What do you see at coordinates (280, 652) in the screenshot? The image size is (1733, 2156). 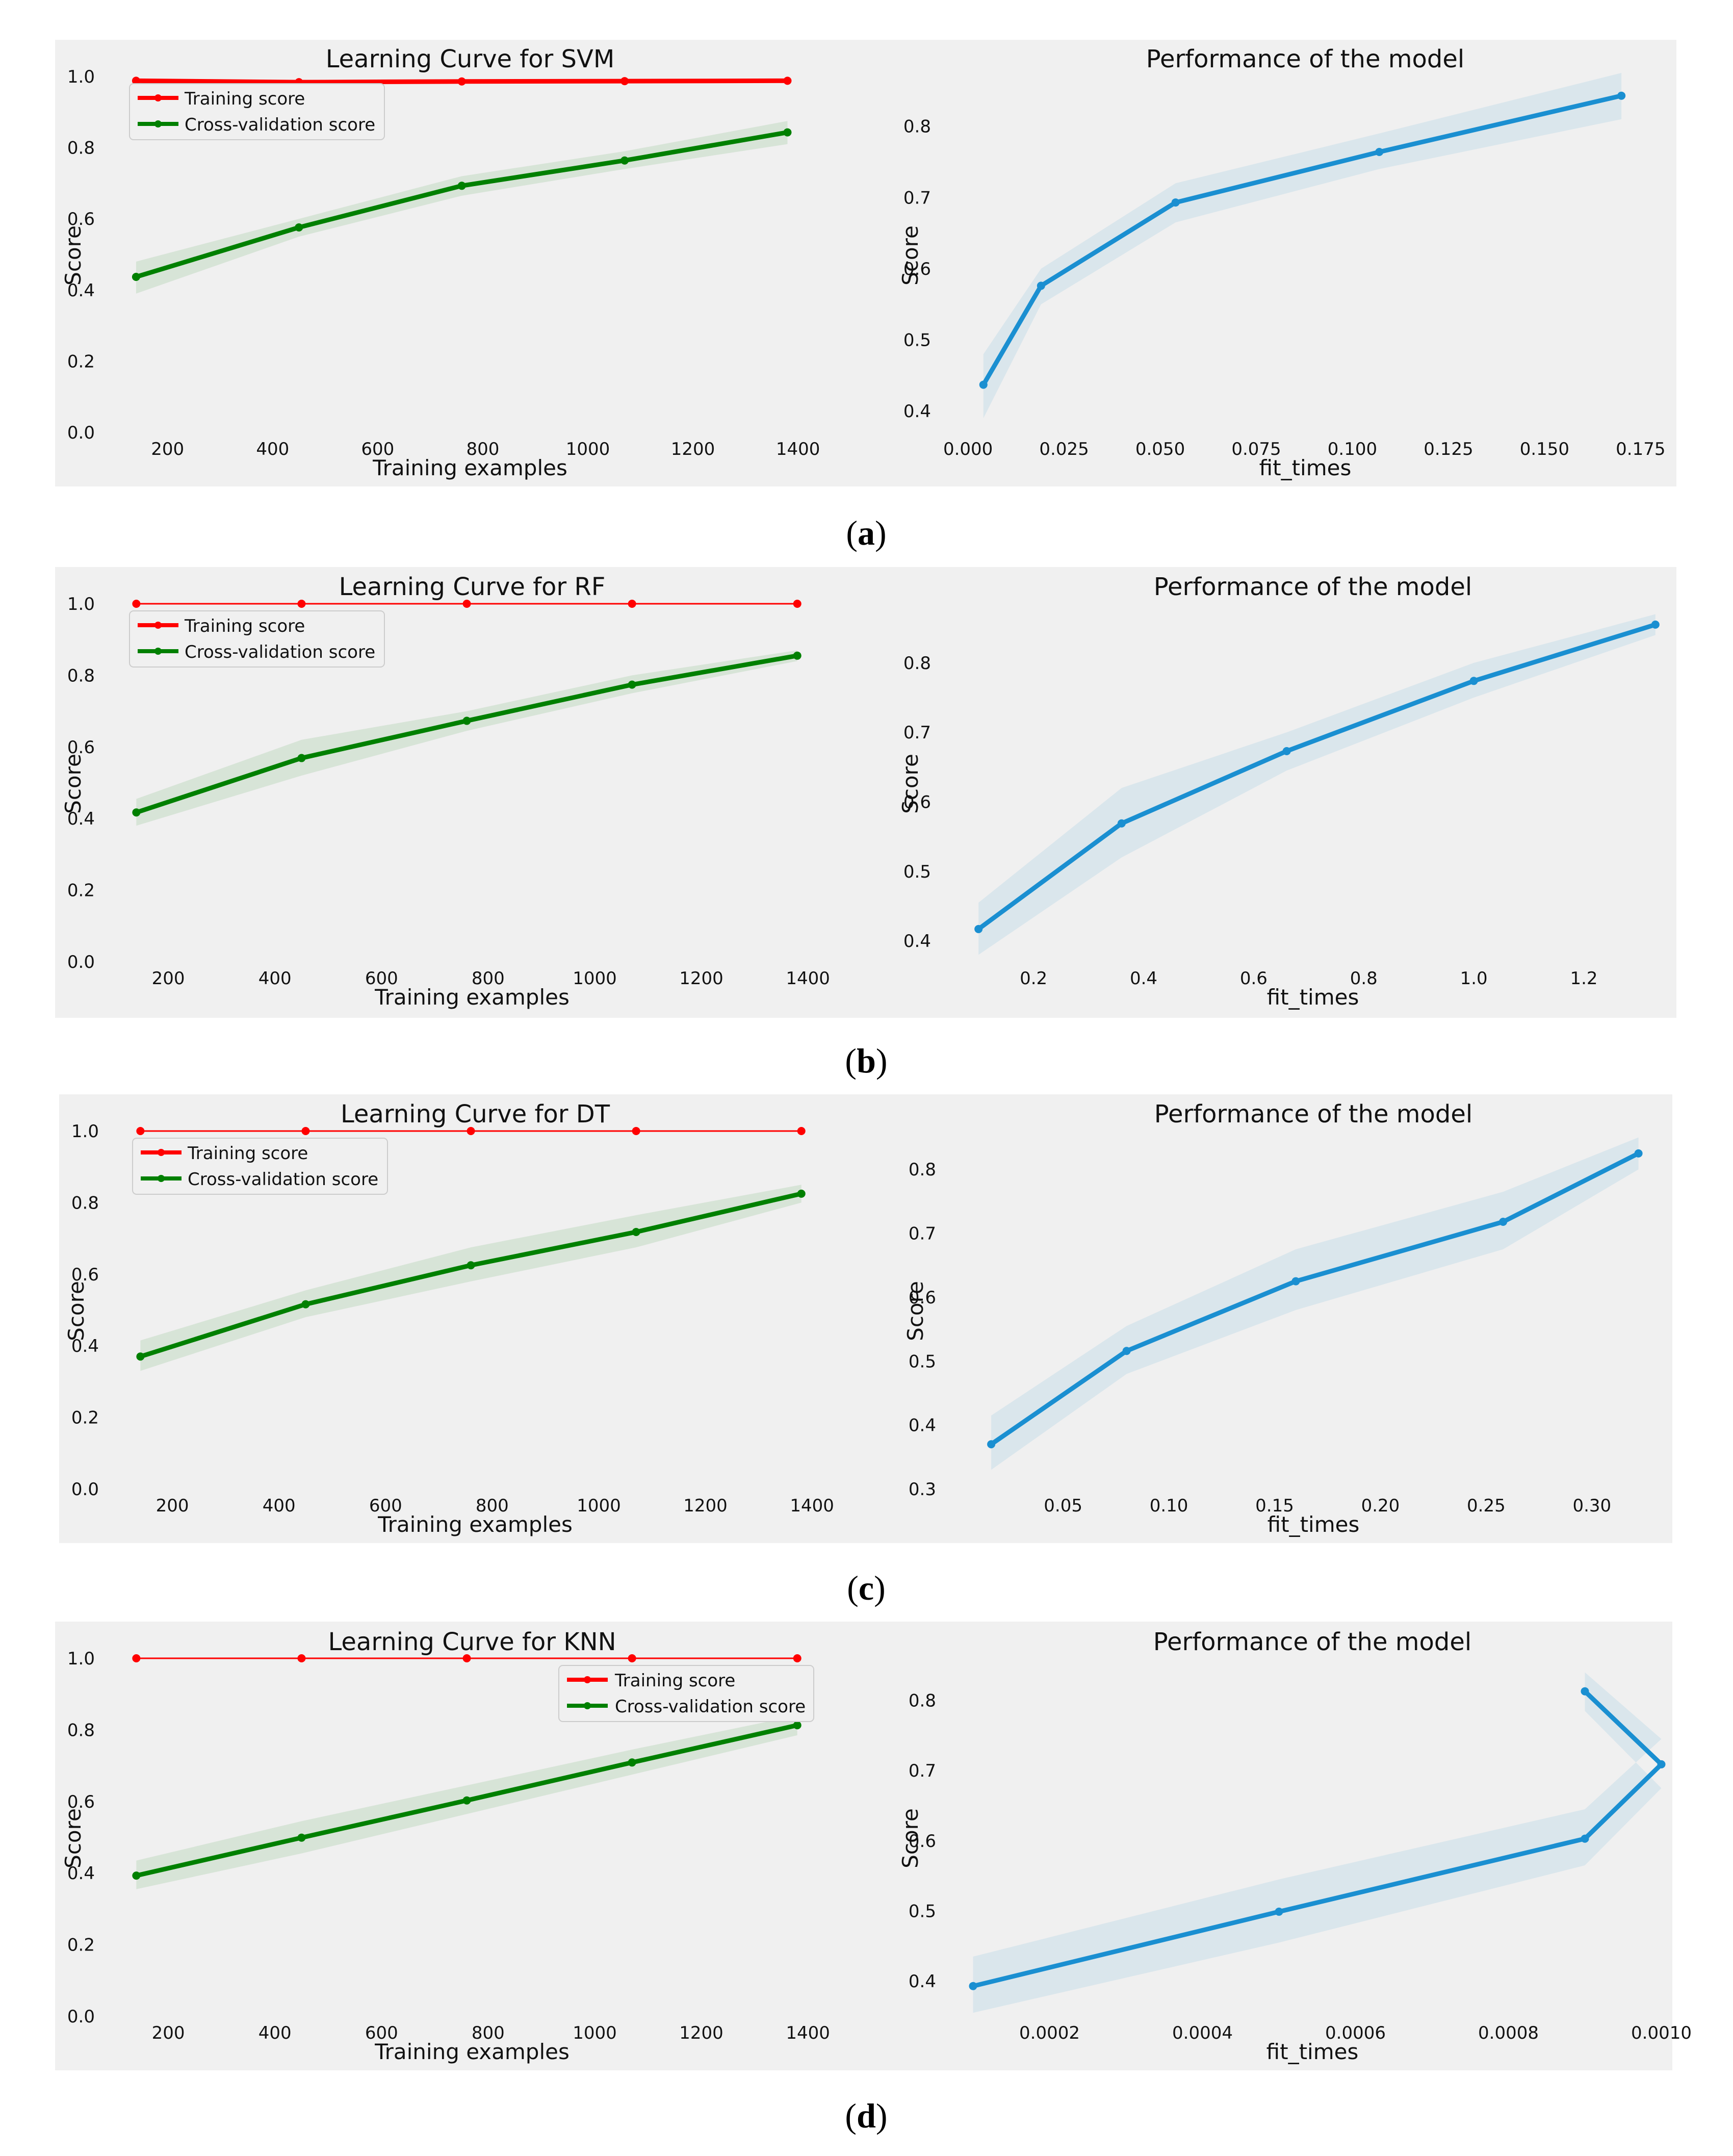 I see `legend-cv-label: Cross-validation score` at bounding box center [280, 652].